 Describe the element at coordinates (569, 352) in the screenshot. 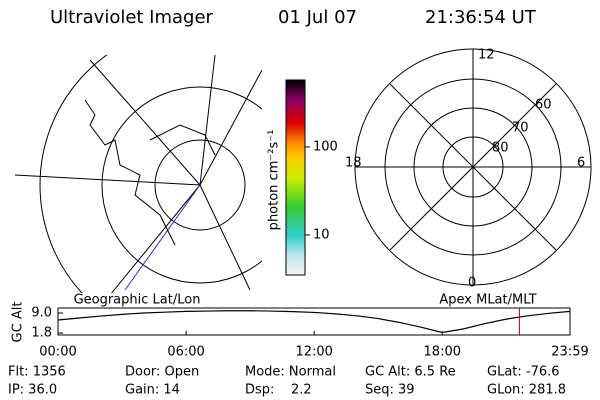

I see `x-tick-label: 23:59` at that location.